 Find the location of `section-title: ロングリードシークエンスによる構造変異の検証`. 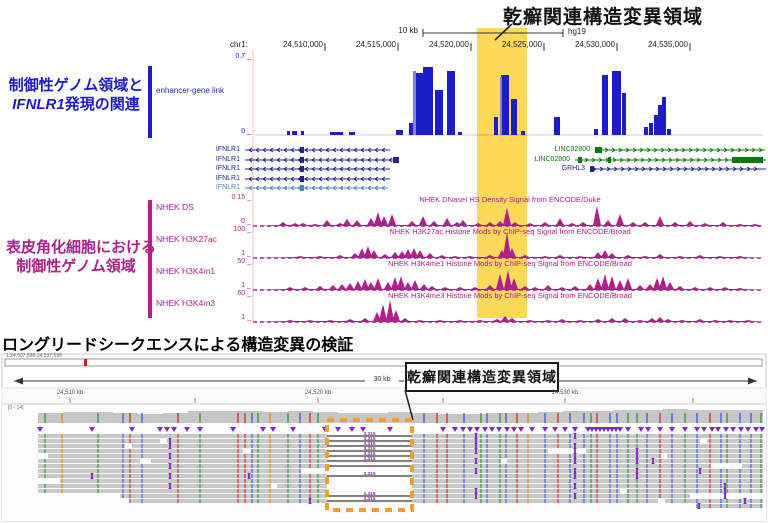

section-title: ロングリードシークエンスによる構造変異の検証 is located at coordinates (178, 345).